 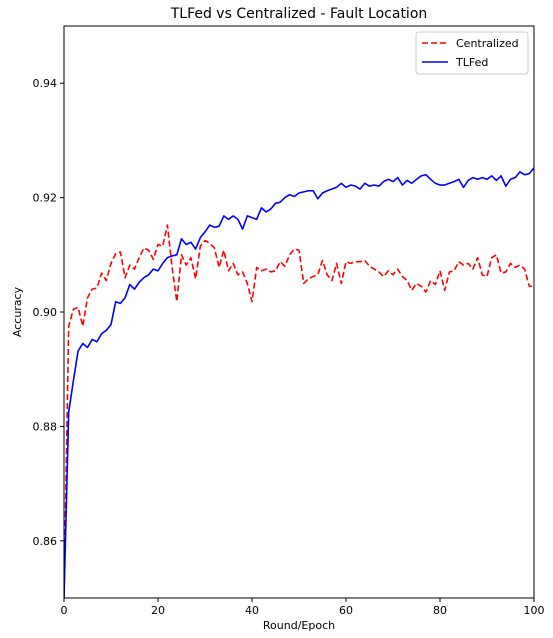 What do you see at coordinates (472, 53) in the screenshot?
I see `legend: Centralized TLFed` at bounding box center [472, 53].